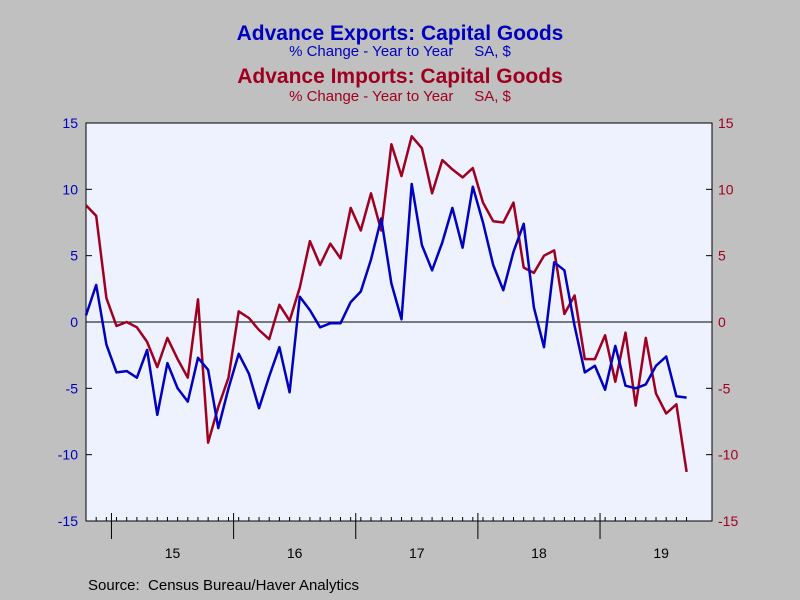 This screenshot has width=800, height=600. What do you see at coordinates (400, 76) in the screenshot?
I see `title-imports: Advance Imports: Capital Goods` at bounding box center [400, 76].